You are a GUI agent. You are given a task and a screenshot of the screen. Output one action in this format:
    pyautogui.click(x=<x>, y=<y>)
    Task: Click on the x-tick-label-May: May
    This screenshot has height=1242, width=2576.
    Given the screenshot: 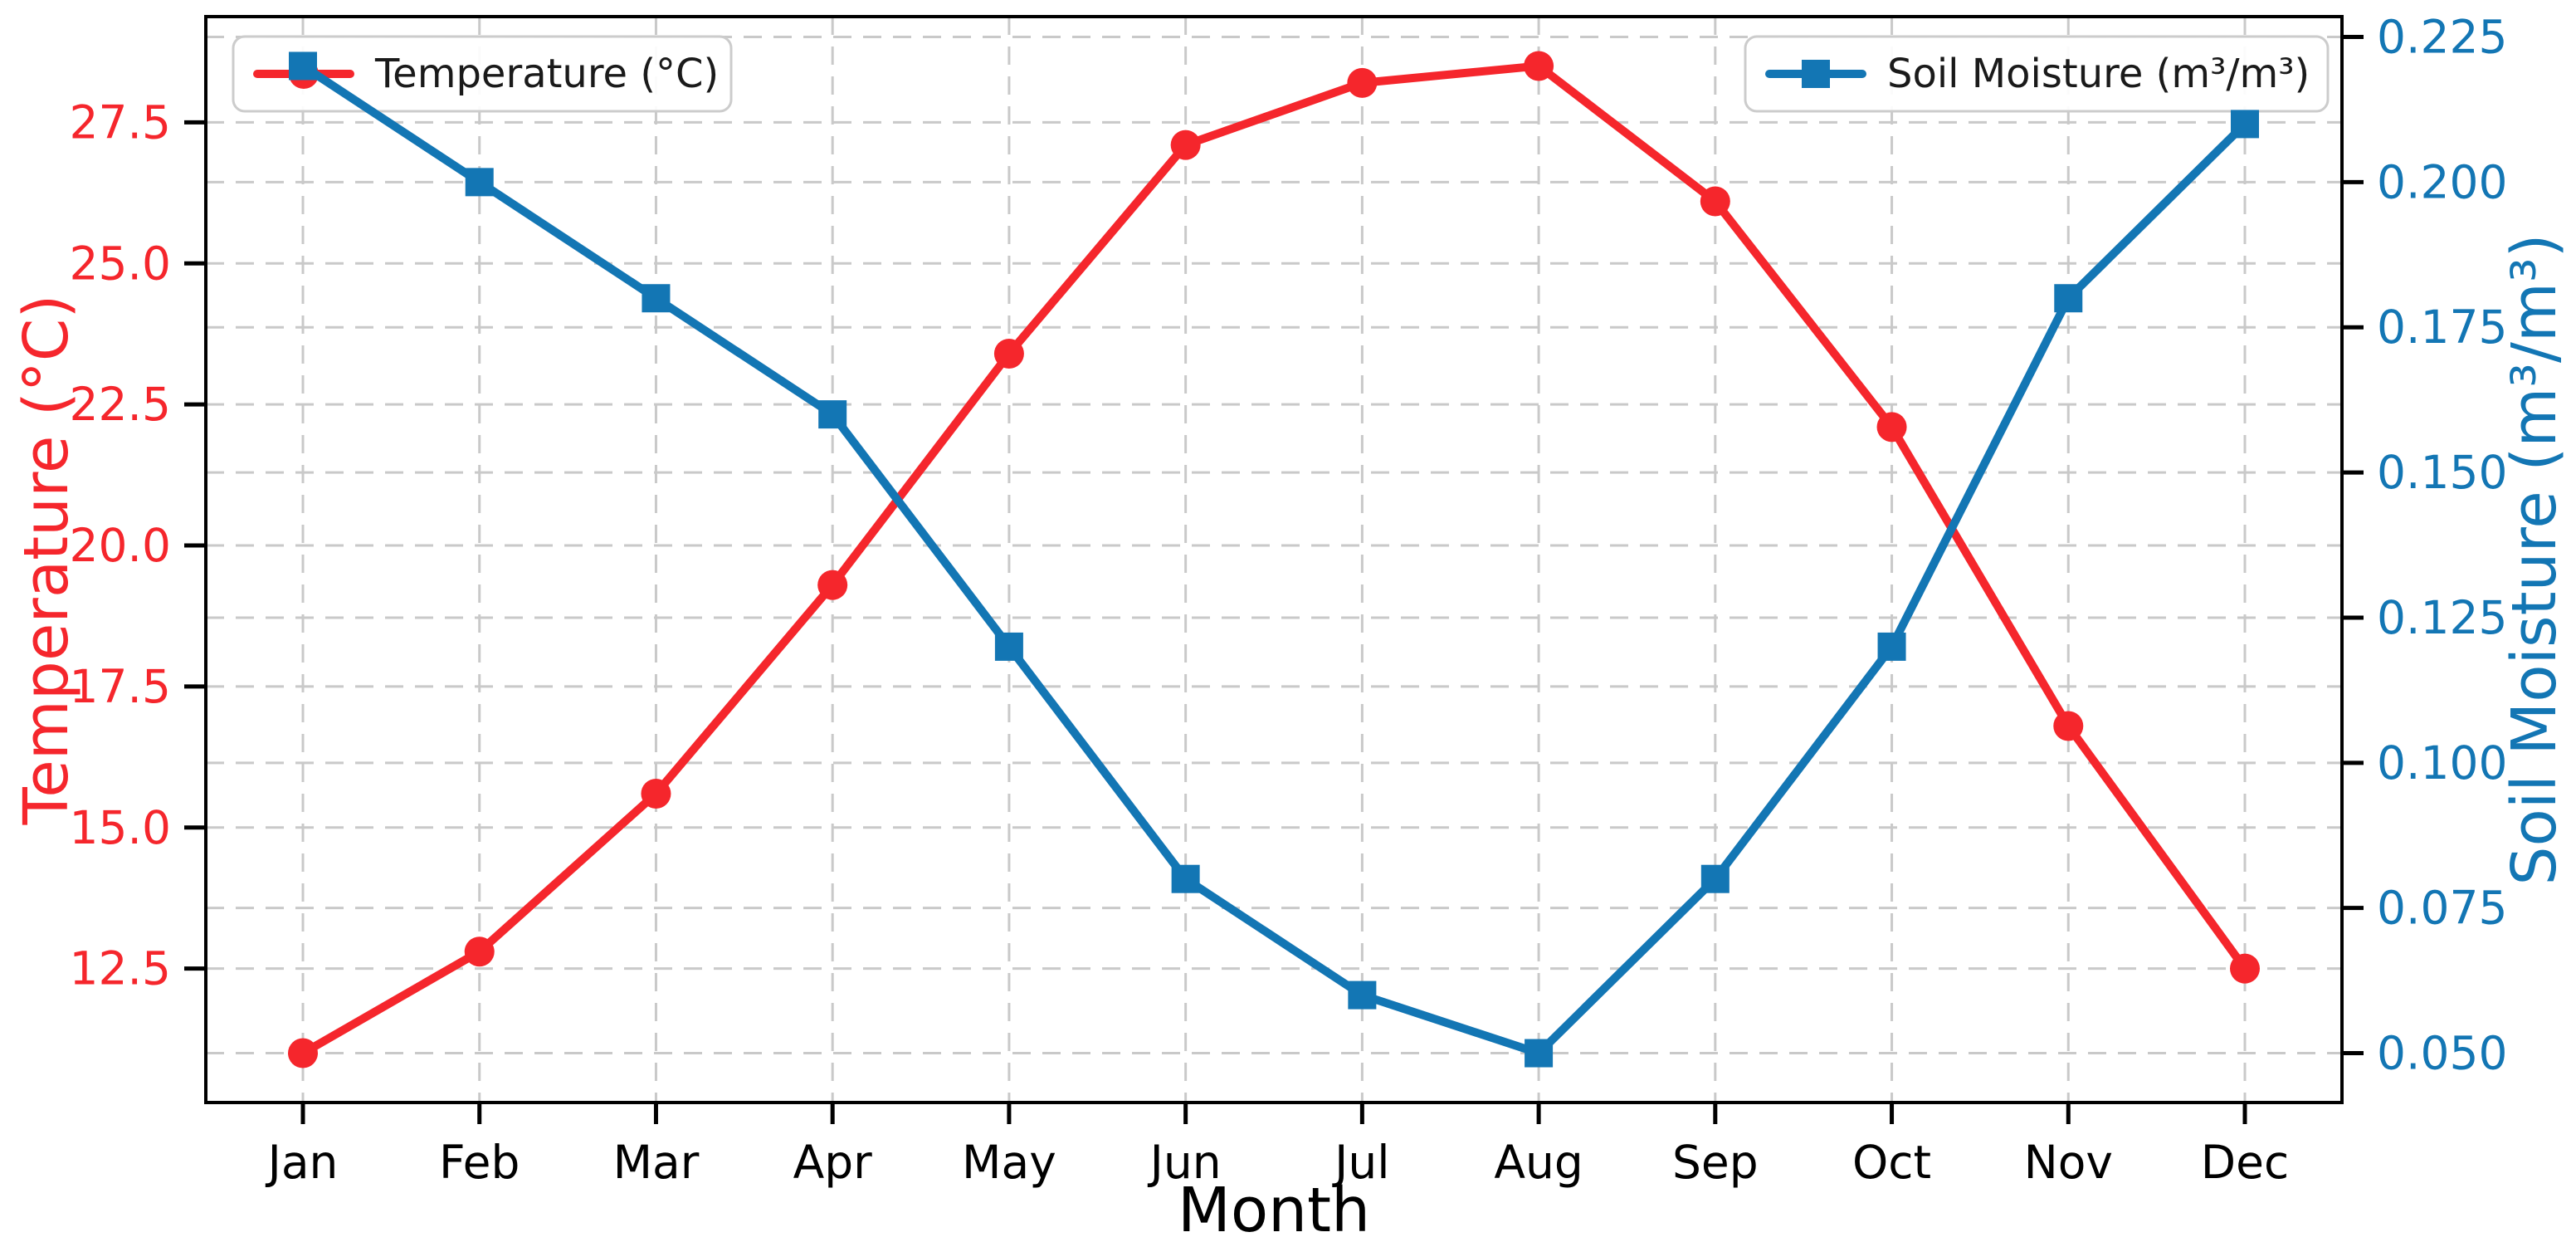 What is the action you would take?
    pyautogui.click(x=1009, y=1162)
    